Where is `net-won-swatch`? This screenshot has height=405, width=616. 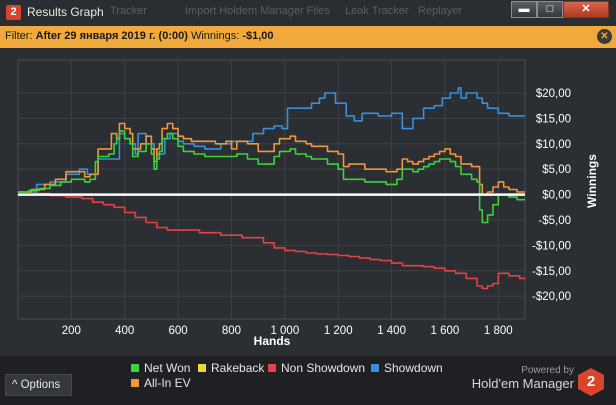
net-won-swatch is located at coordinates (135, 368).